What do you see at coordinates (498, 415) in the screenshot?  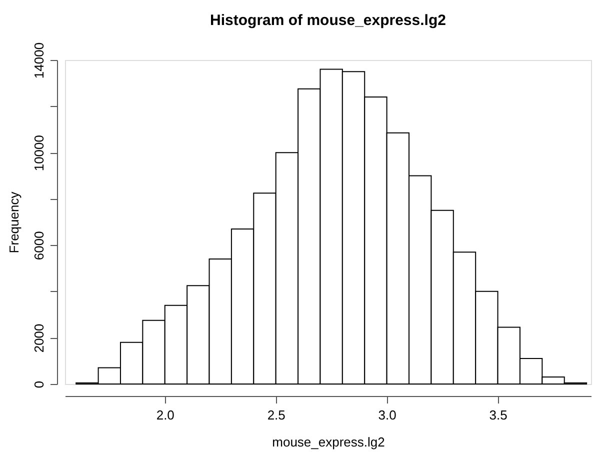 I see `x-tick-label: 3.5` at bounding box center [498, 415].